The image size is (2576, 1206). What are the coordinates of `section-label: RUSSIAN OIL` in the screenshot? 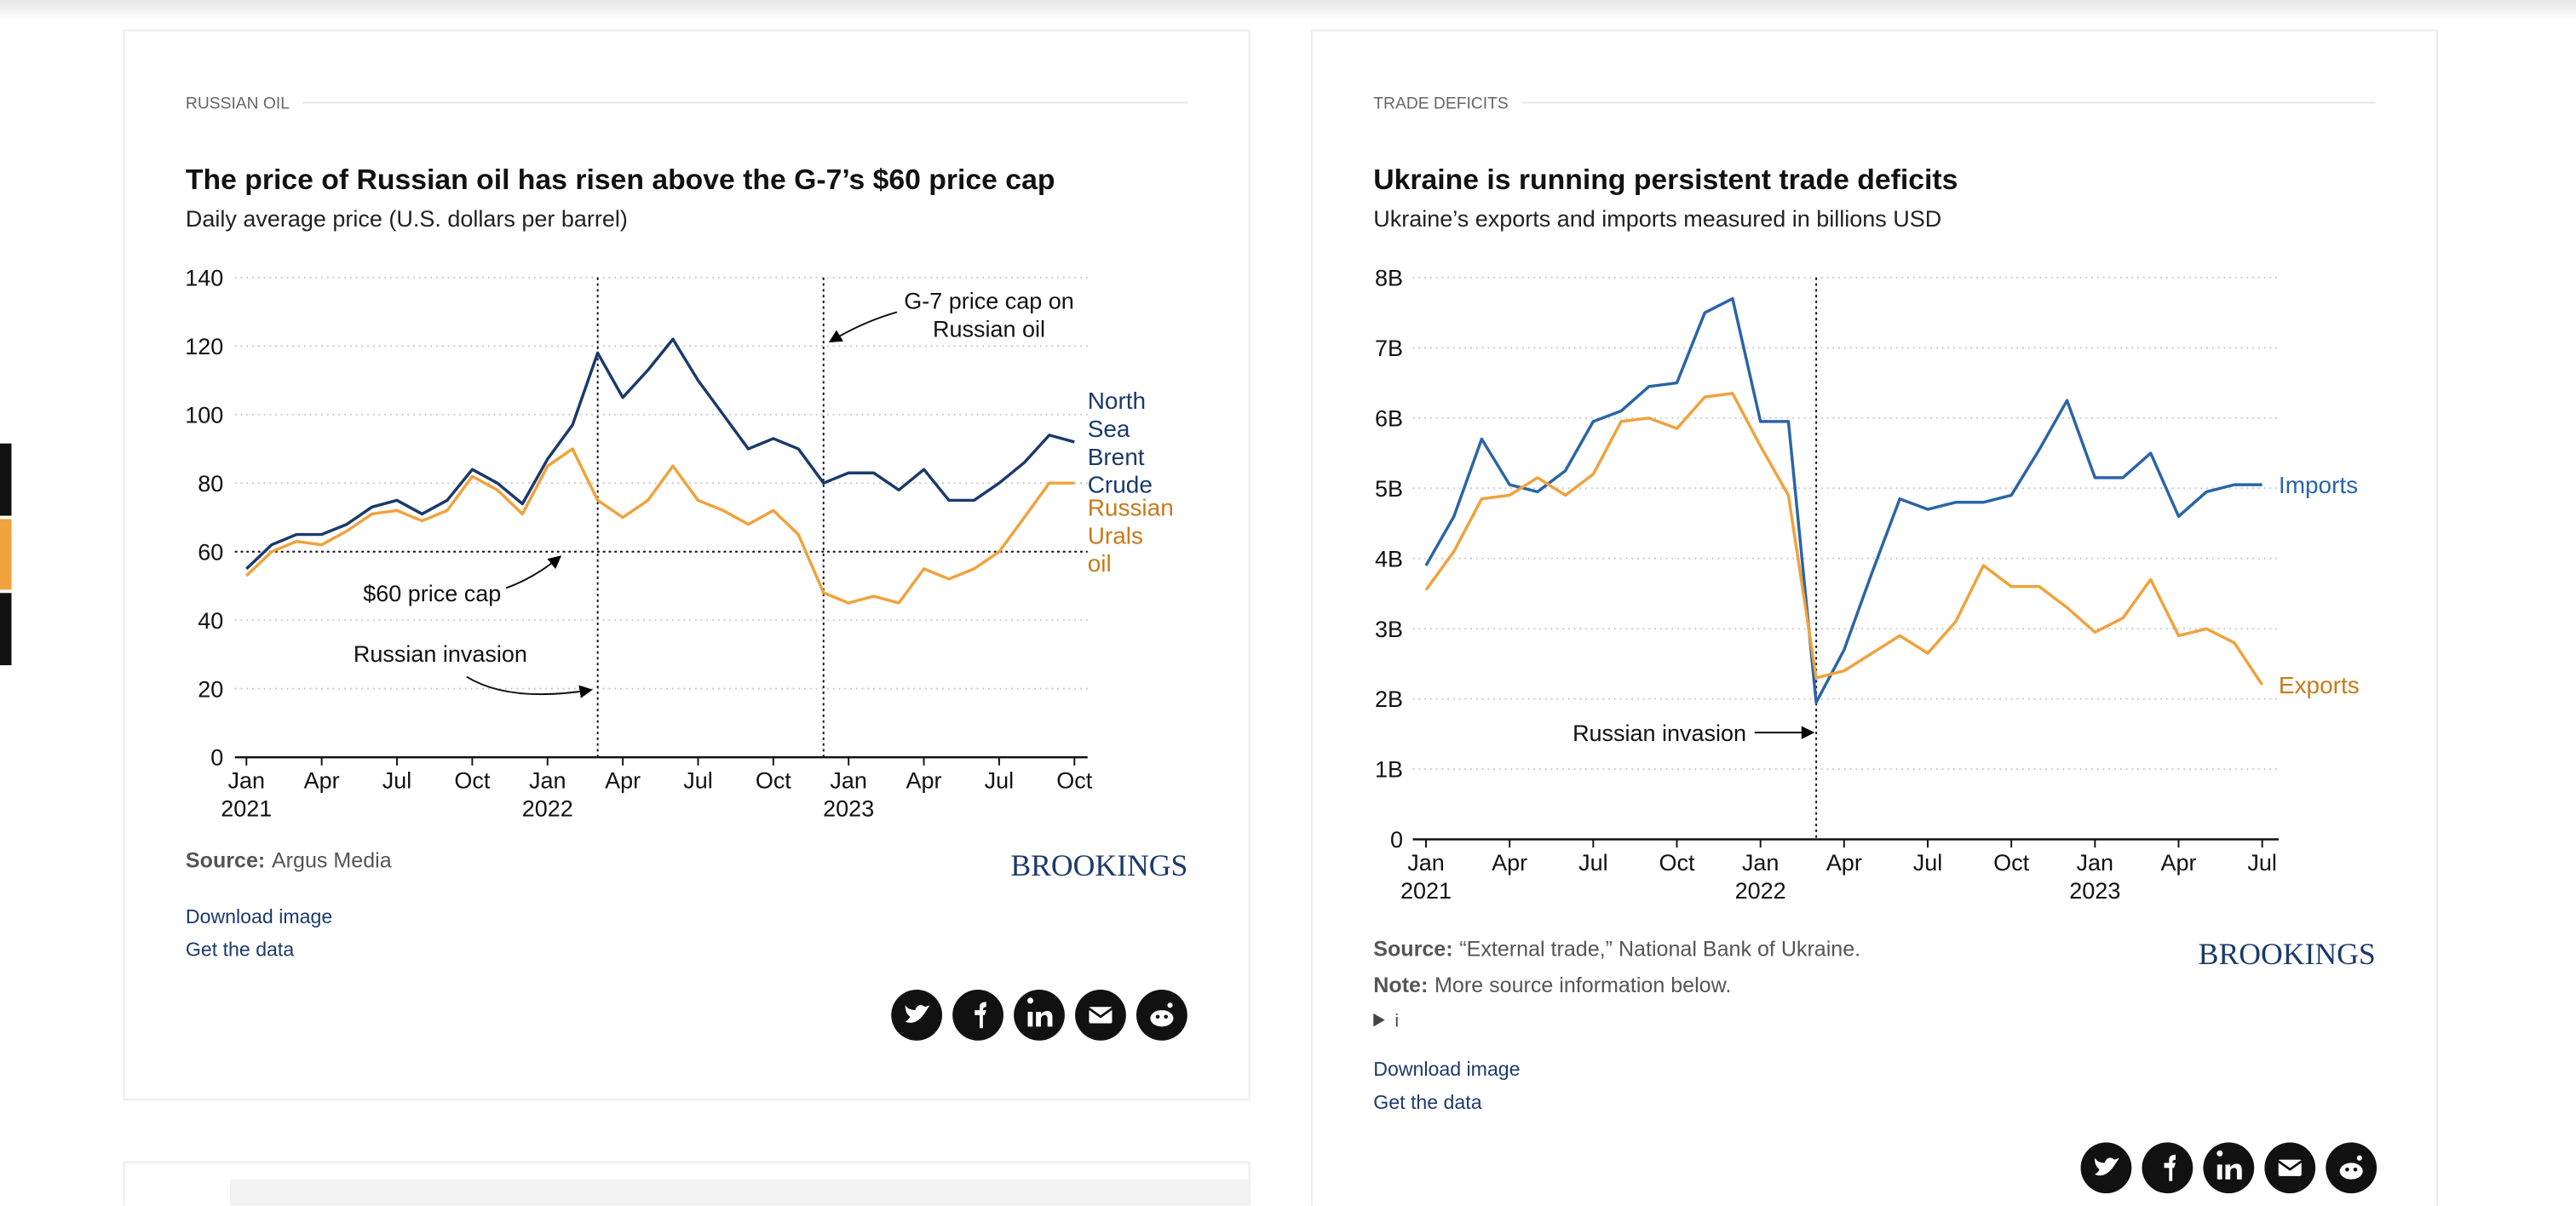 It's located at (238, 103).